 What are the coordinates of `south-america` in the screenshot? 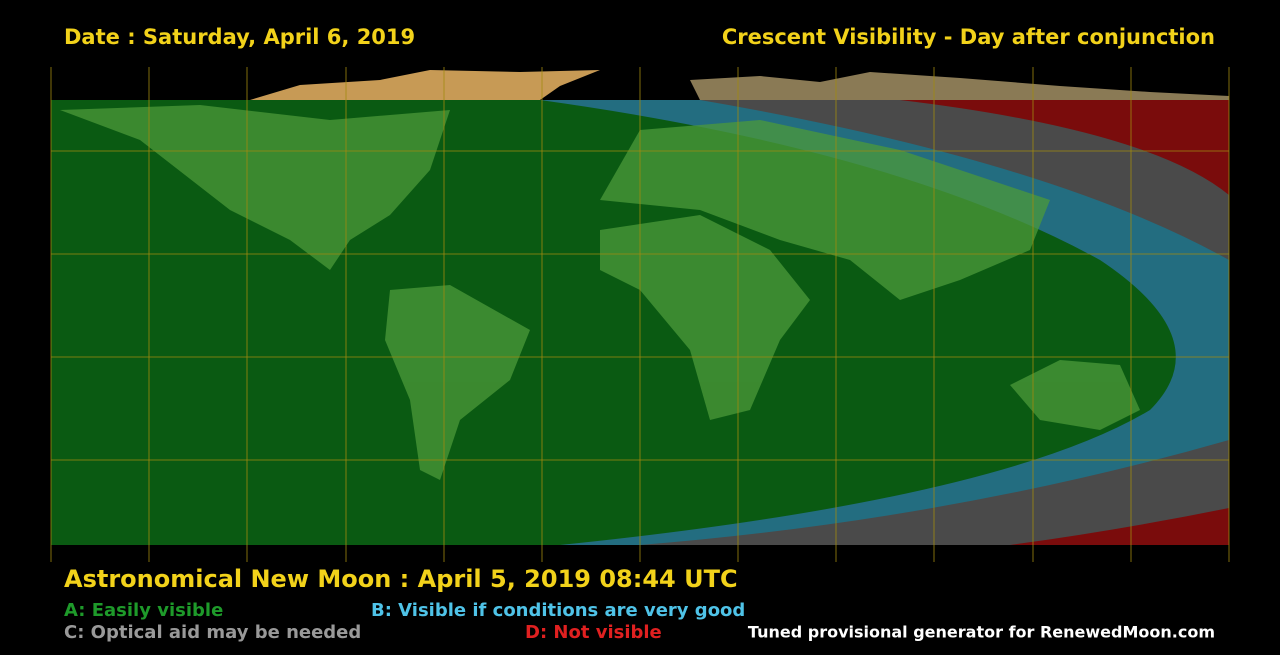 It's located at (457, 382).